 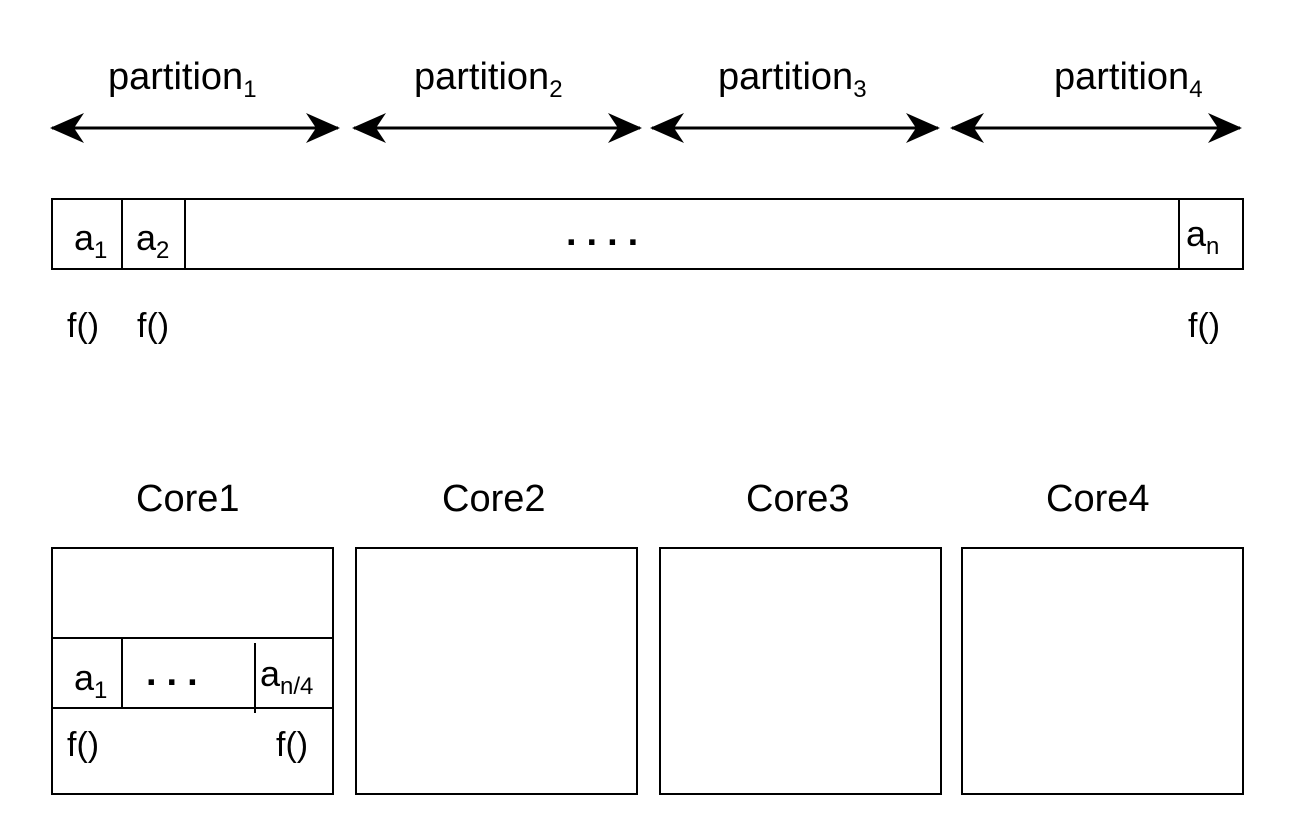 What do you see at coordinates (182, 79) in the screenshot?
I see `partition-label-1: partition1` at bounding box center [182, 79].